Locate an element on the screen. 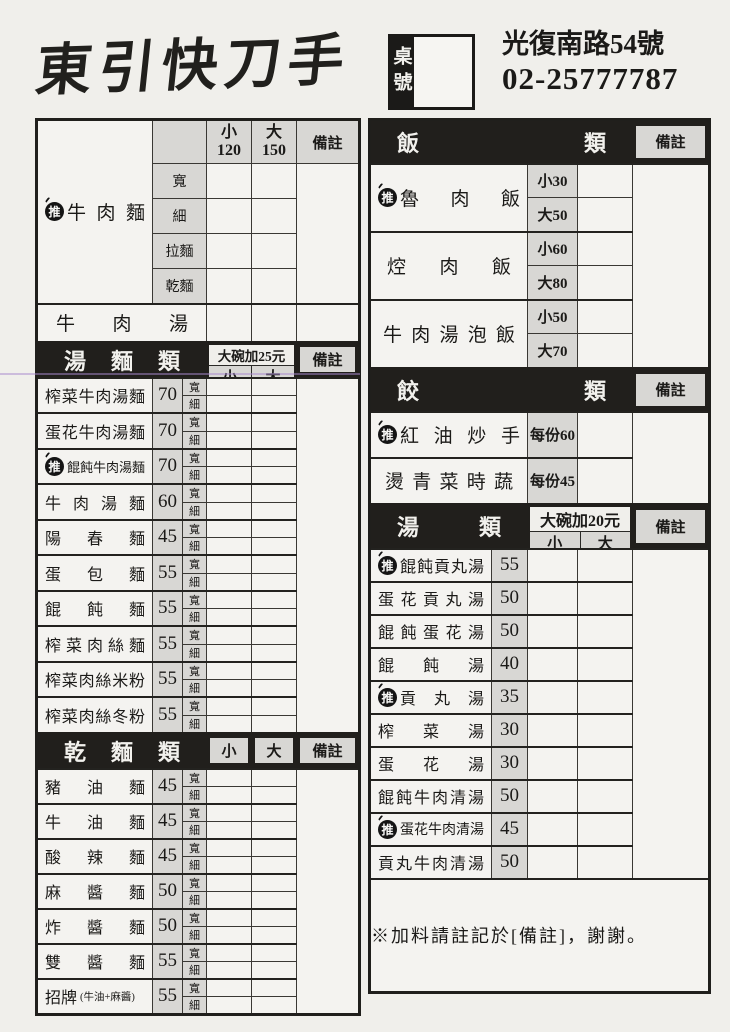 Image resolution: width=730 pixels, height=1032 pixels. menu-item-row: 豬油麵 45 寬 is located at coordinates (198, 891).